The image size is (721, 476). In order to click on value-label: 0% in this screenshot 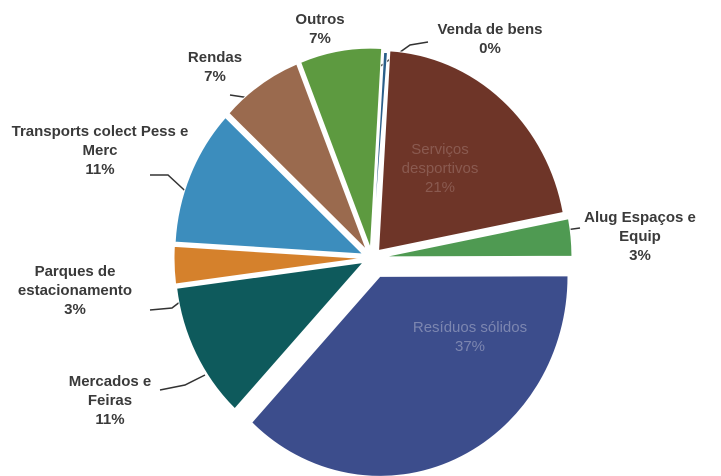, I will do `click(490, 48)`.